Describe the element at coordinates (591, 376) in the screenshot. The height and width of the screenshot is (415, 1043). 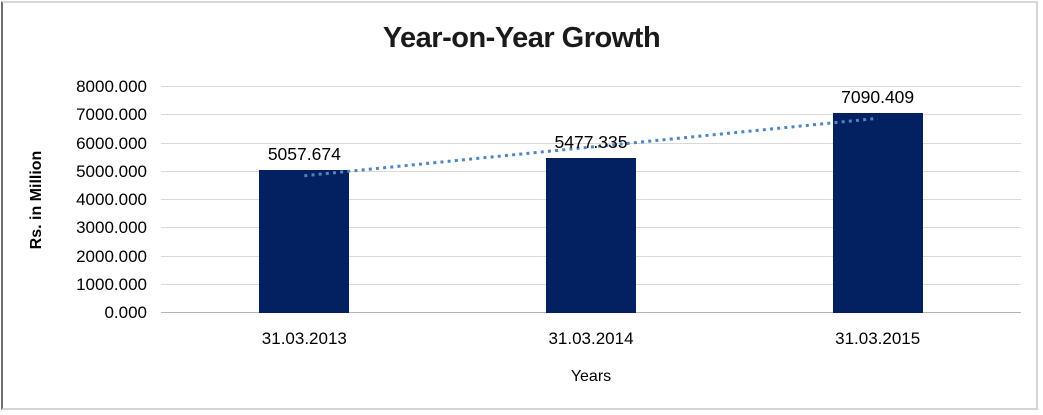
I see `x-axis-title: Years` at that location.